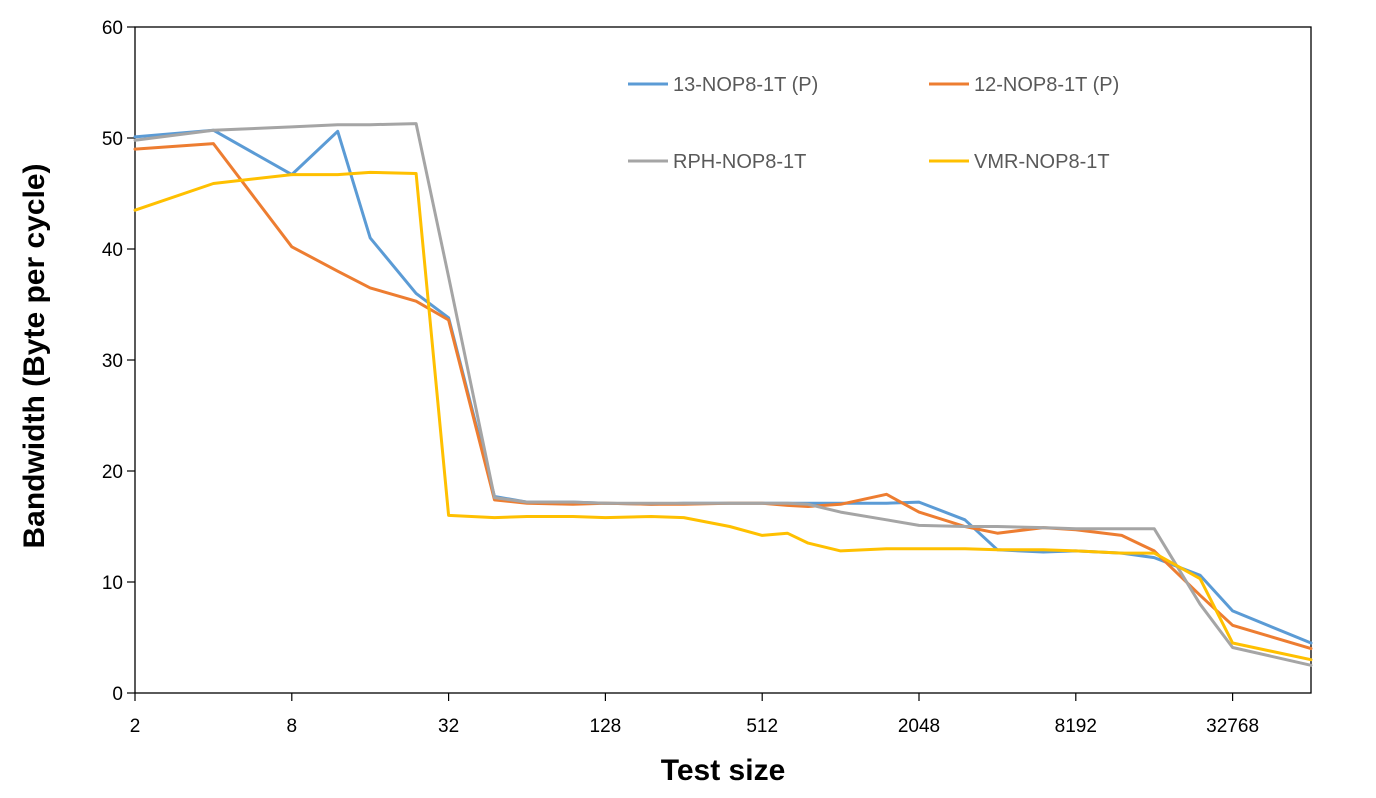 The image size is (1376, 798). What do you see at coordinates (112, 250) in the screenshot?
I see `y-tick-label: 40` at bounding box center [112, 250].